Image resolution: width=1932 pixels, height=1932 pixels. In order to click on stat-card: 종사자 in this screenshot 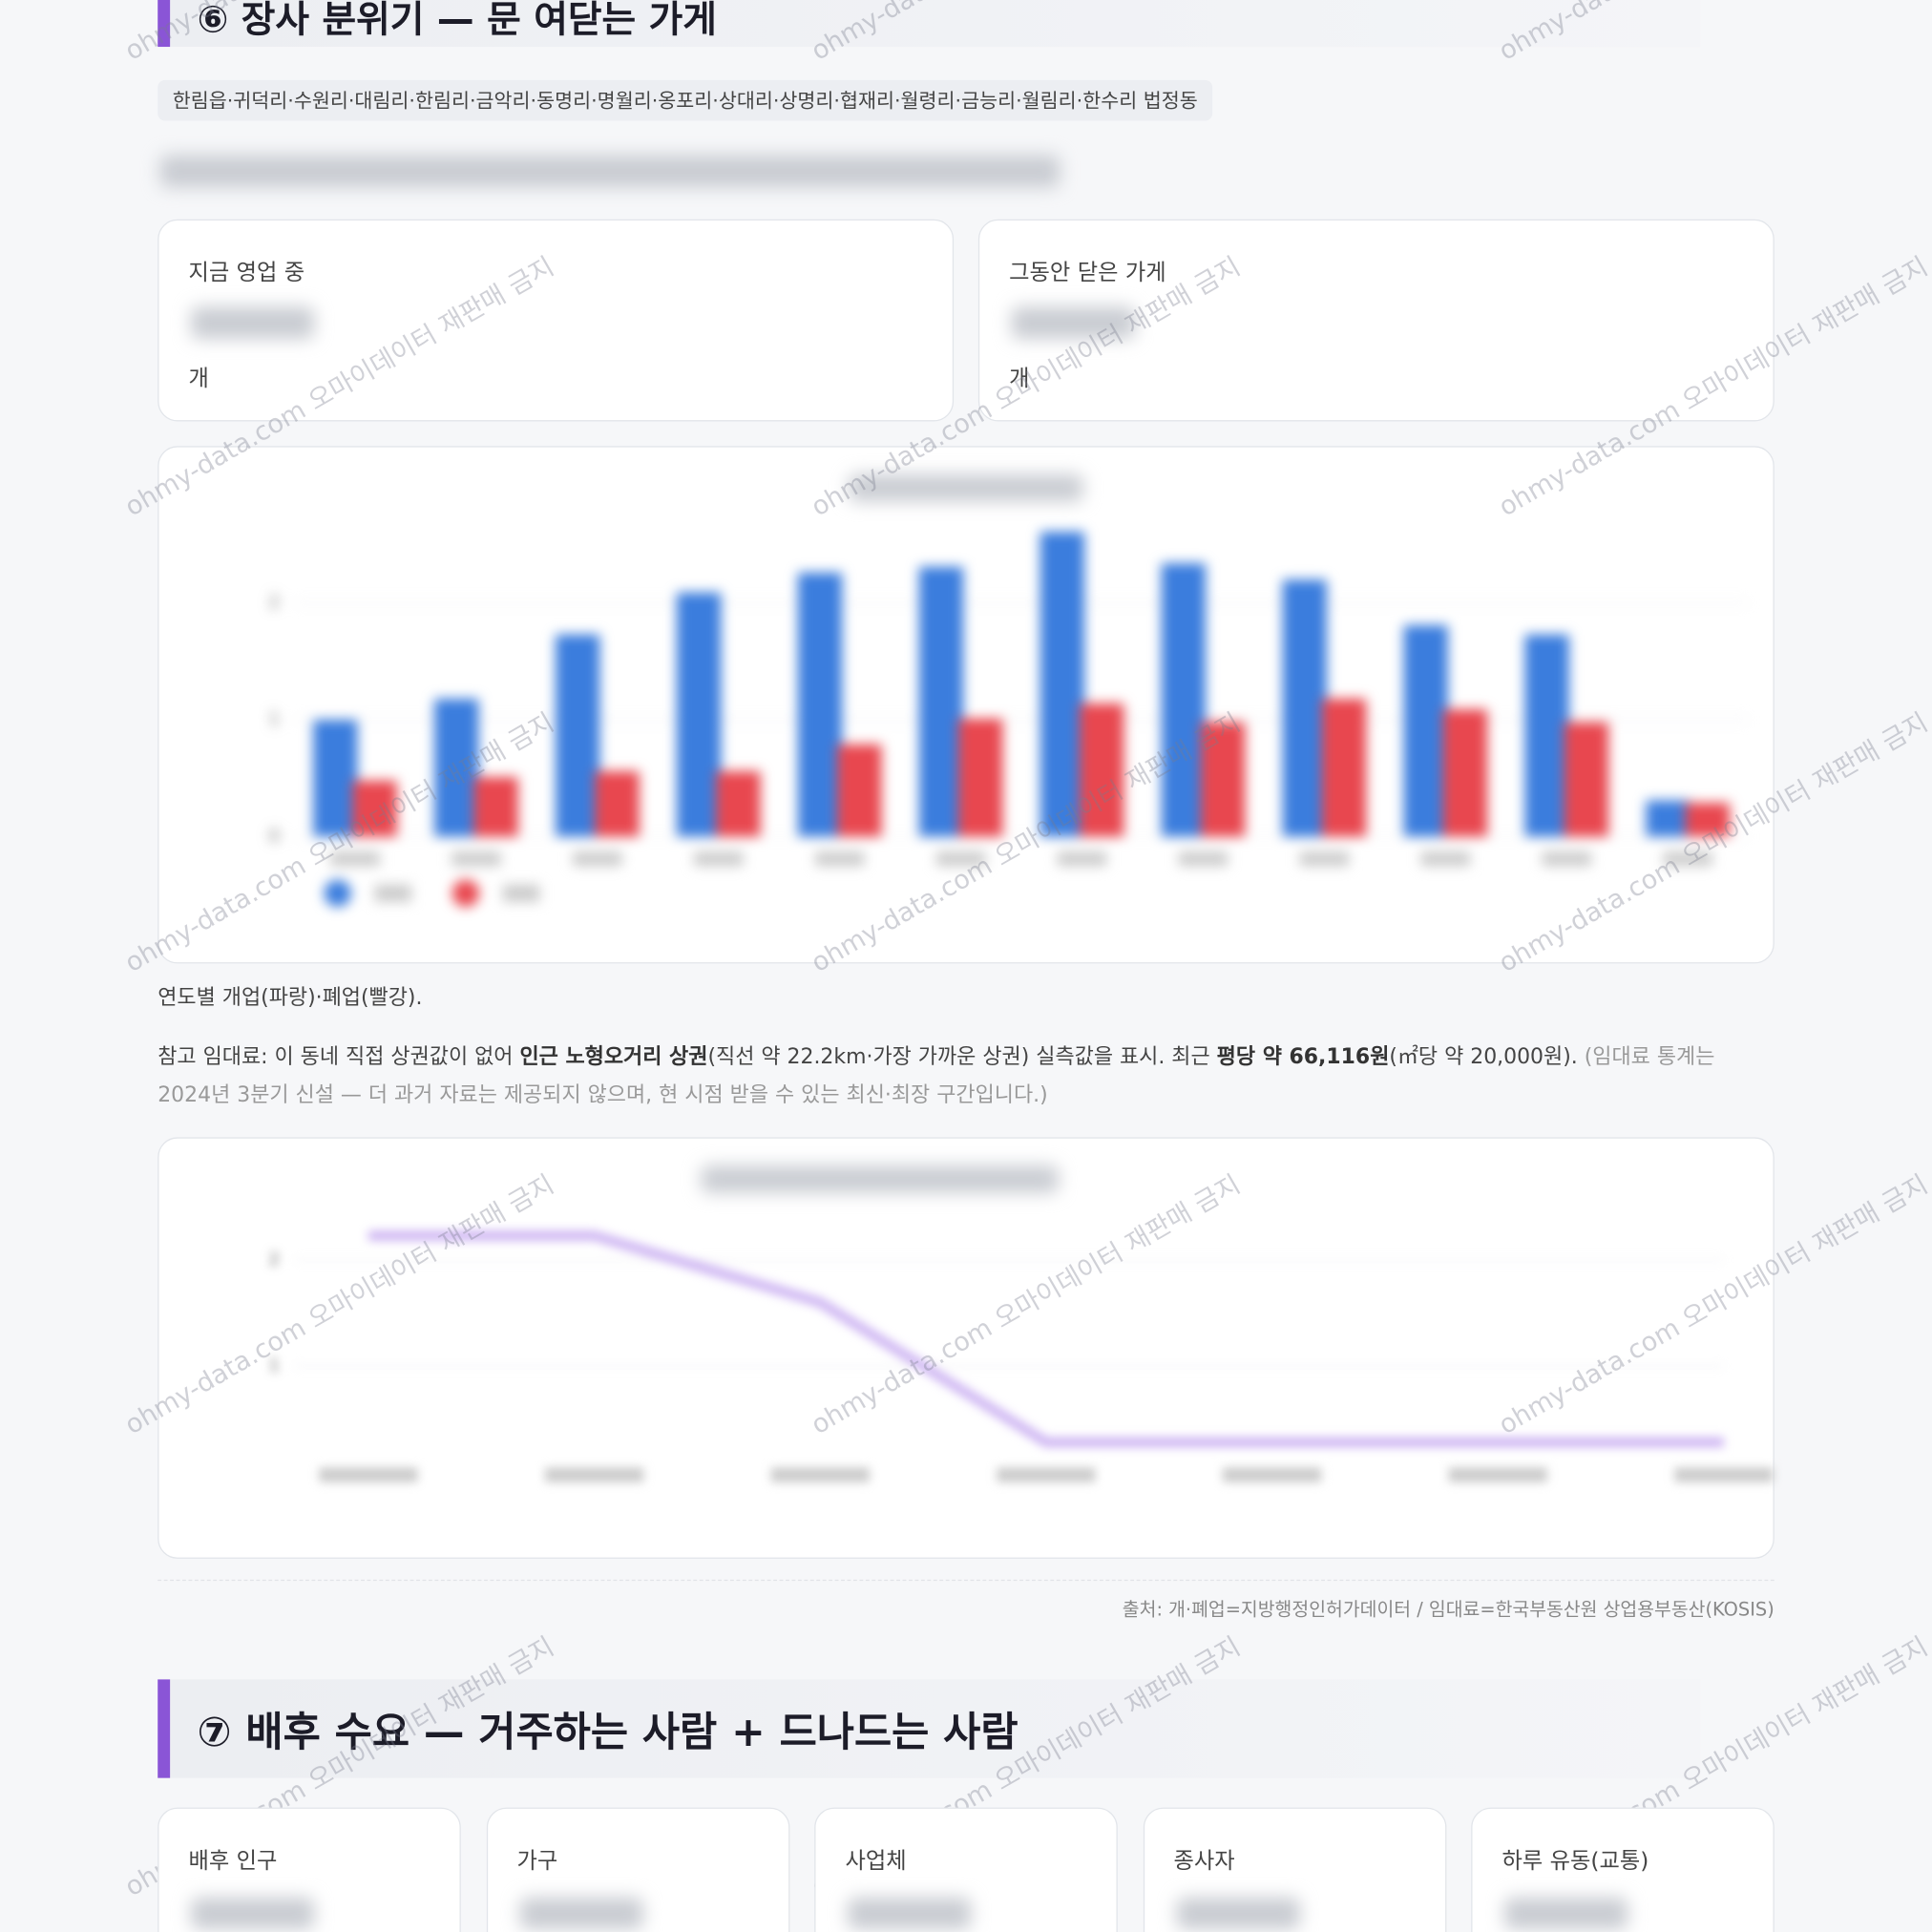, I will do `click(1294, 1870)`.